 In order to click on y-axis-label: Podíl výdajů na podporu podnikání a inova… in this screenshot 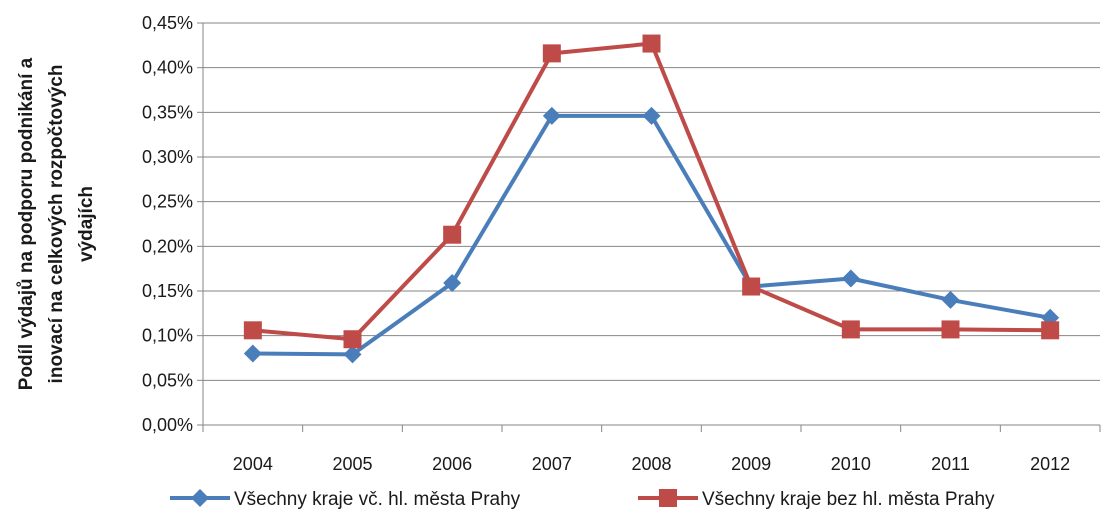, I will do `click(56, 223)`.